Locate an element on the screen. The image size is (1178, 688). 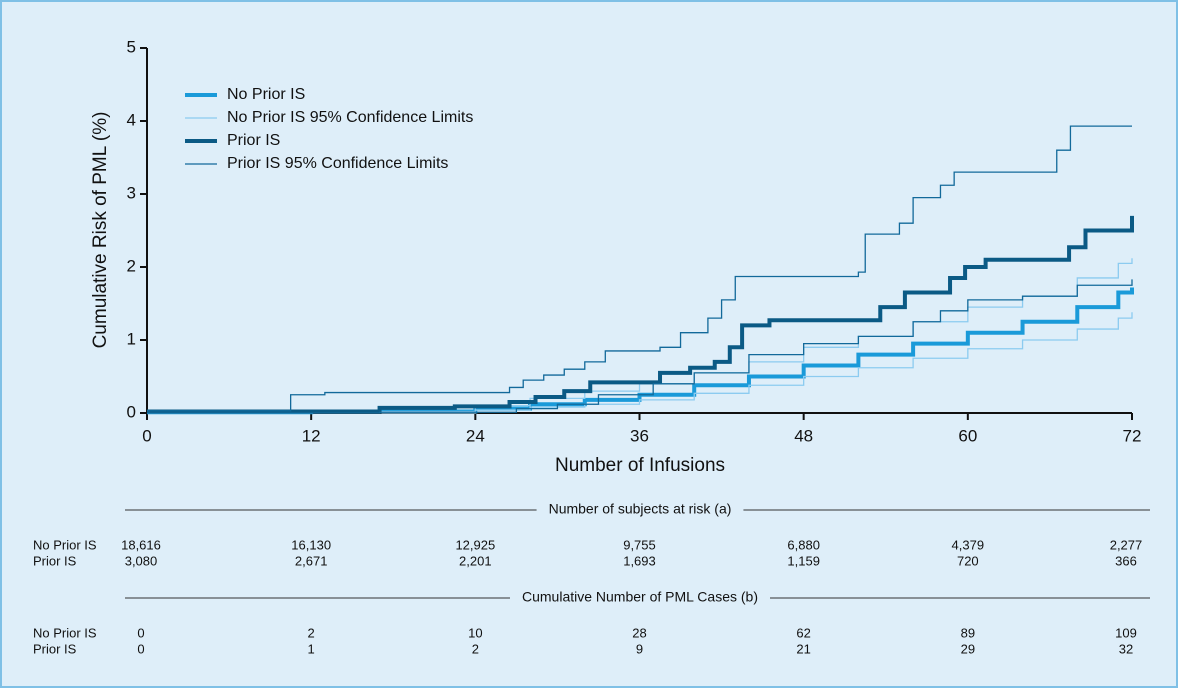
table-cell: 1 is located at coordinates (311, 648).